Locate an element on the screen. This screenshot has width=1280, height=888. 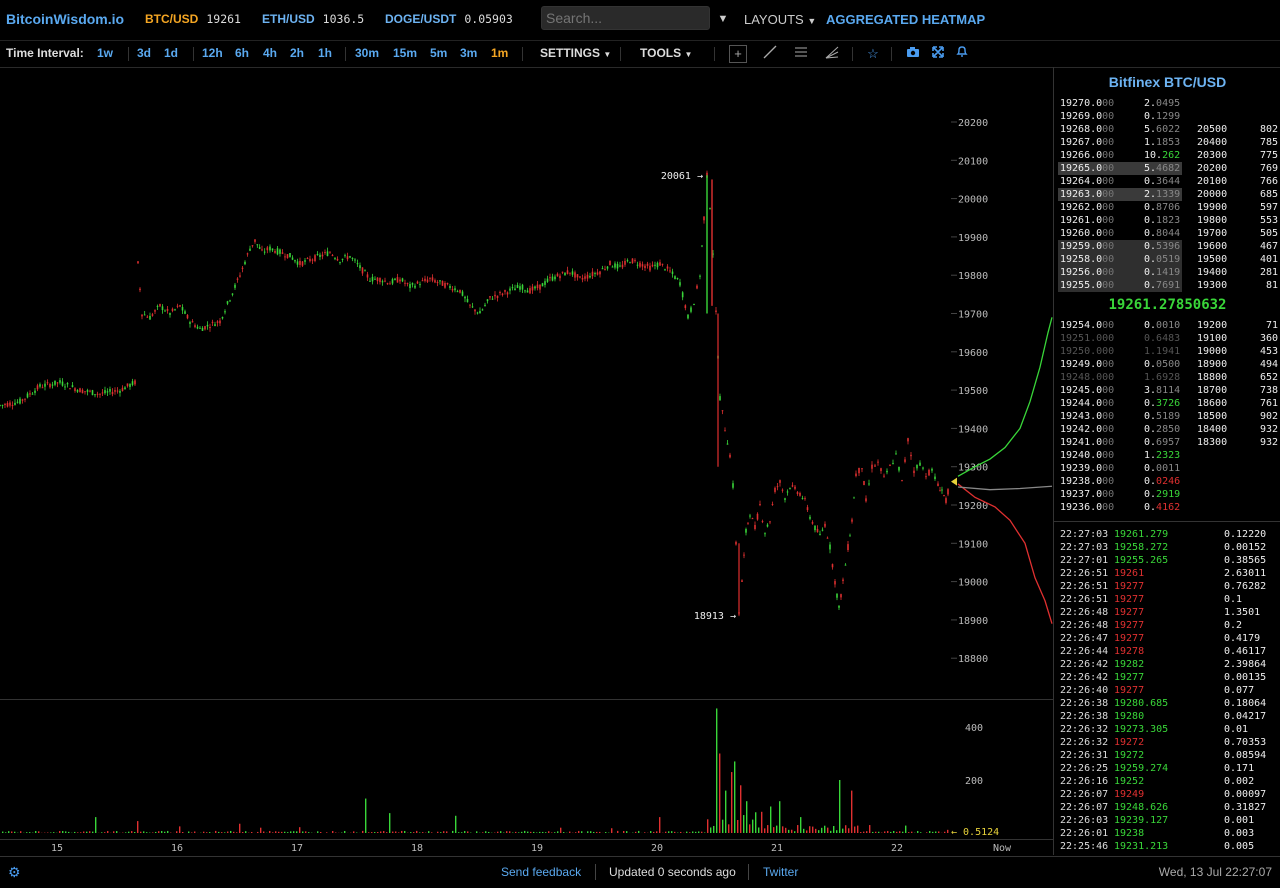
gear-icon: ⚙ is located at coordinates (14, 872).